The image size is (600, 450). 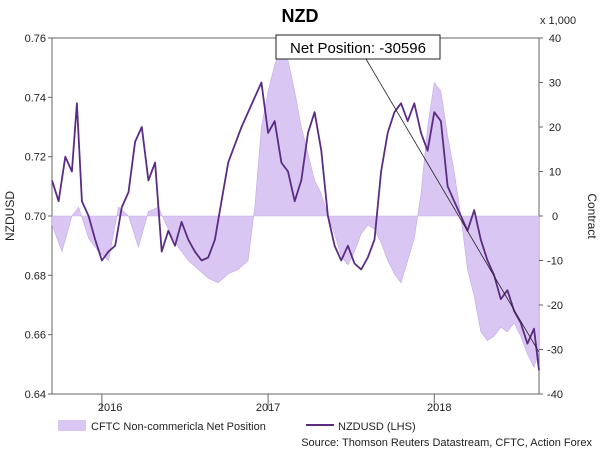 What do you see at coordinates (558, 21) in the screenshot?
I see `right-axis-multiplier: x 1,000` at bounding box center [558, 21].